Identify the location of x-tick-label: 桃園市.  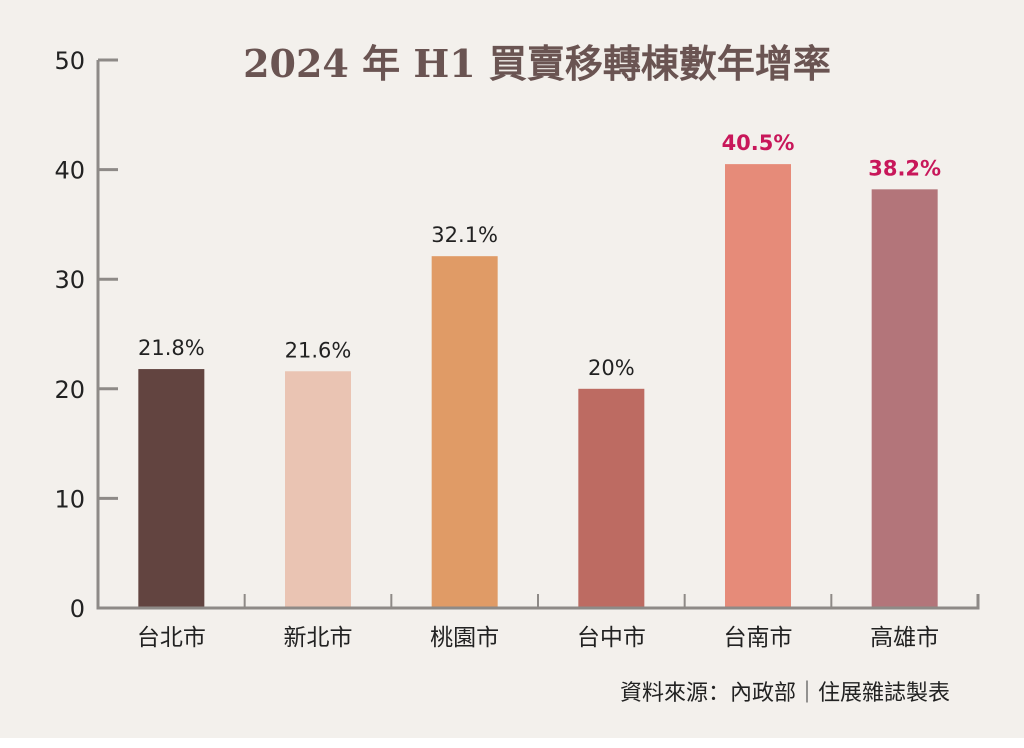
(464, 638).